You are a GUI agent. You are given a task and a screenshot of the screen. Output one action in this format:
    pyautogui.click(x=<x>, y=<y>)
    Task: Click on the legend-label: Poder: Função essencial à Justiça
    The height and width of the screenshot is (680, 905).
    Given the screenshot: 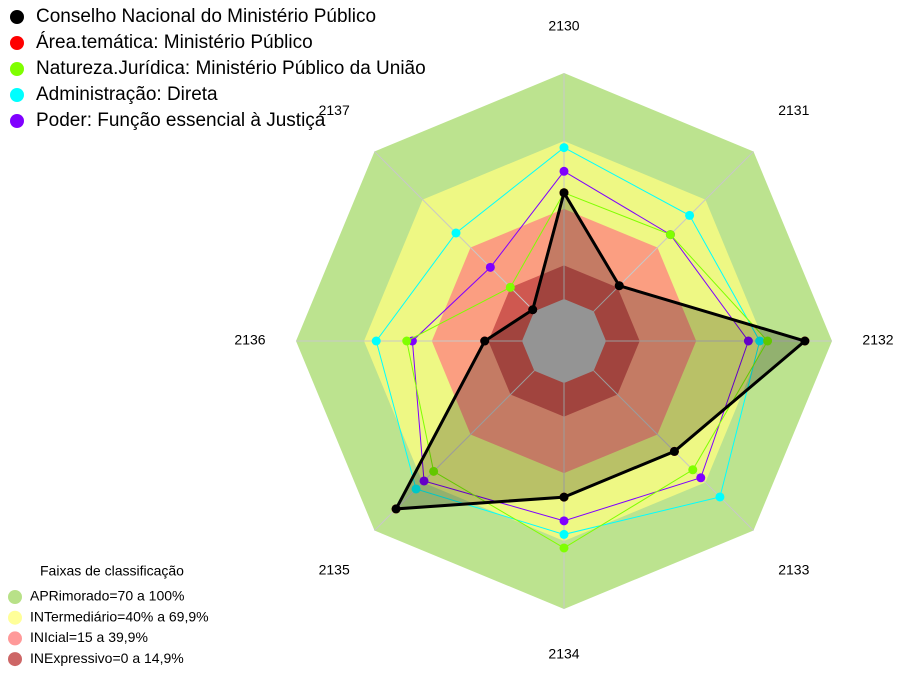 What is the action you would take?
    pyautogui.click(x=181, y=120)
    